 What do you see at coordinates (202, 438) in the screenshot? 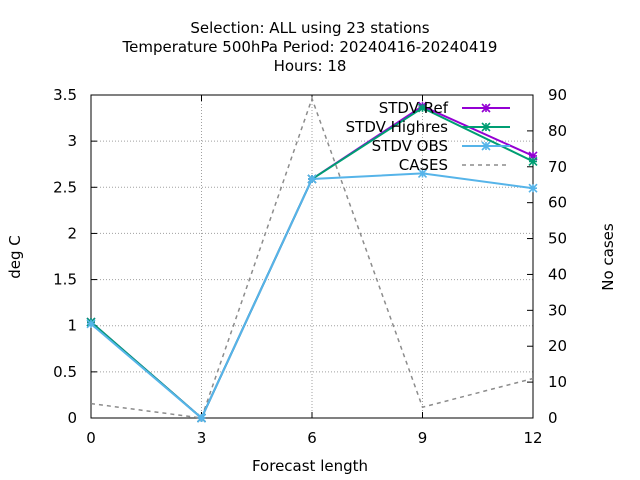
I see `x-tick-label: 3` at bounding box center [202, 438].